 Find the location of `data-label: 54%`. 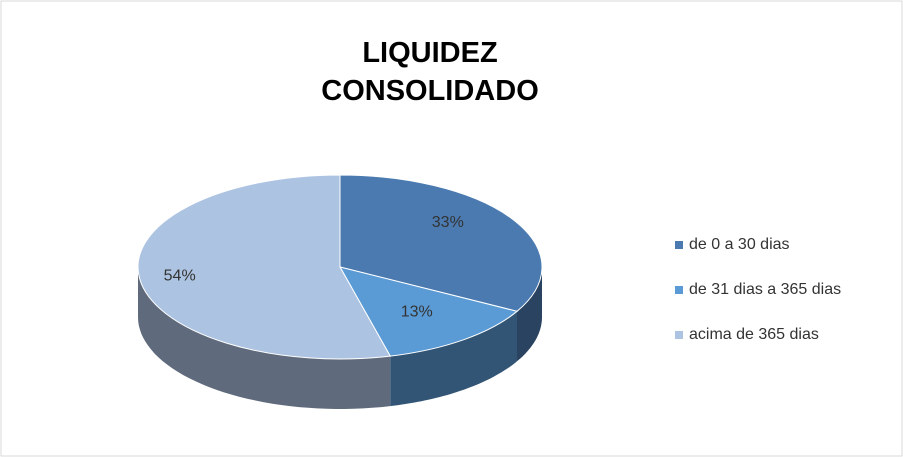

data-label: 54% is located at coordinates (180, 275).